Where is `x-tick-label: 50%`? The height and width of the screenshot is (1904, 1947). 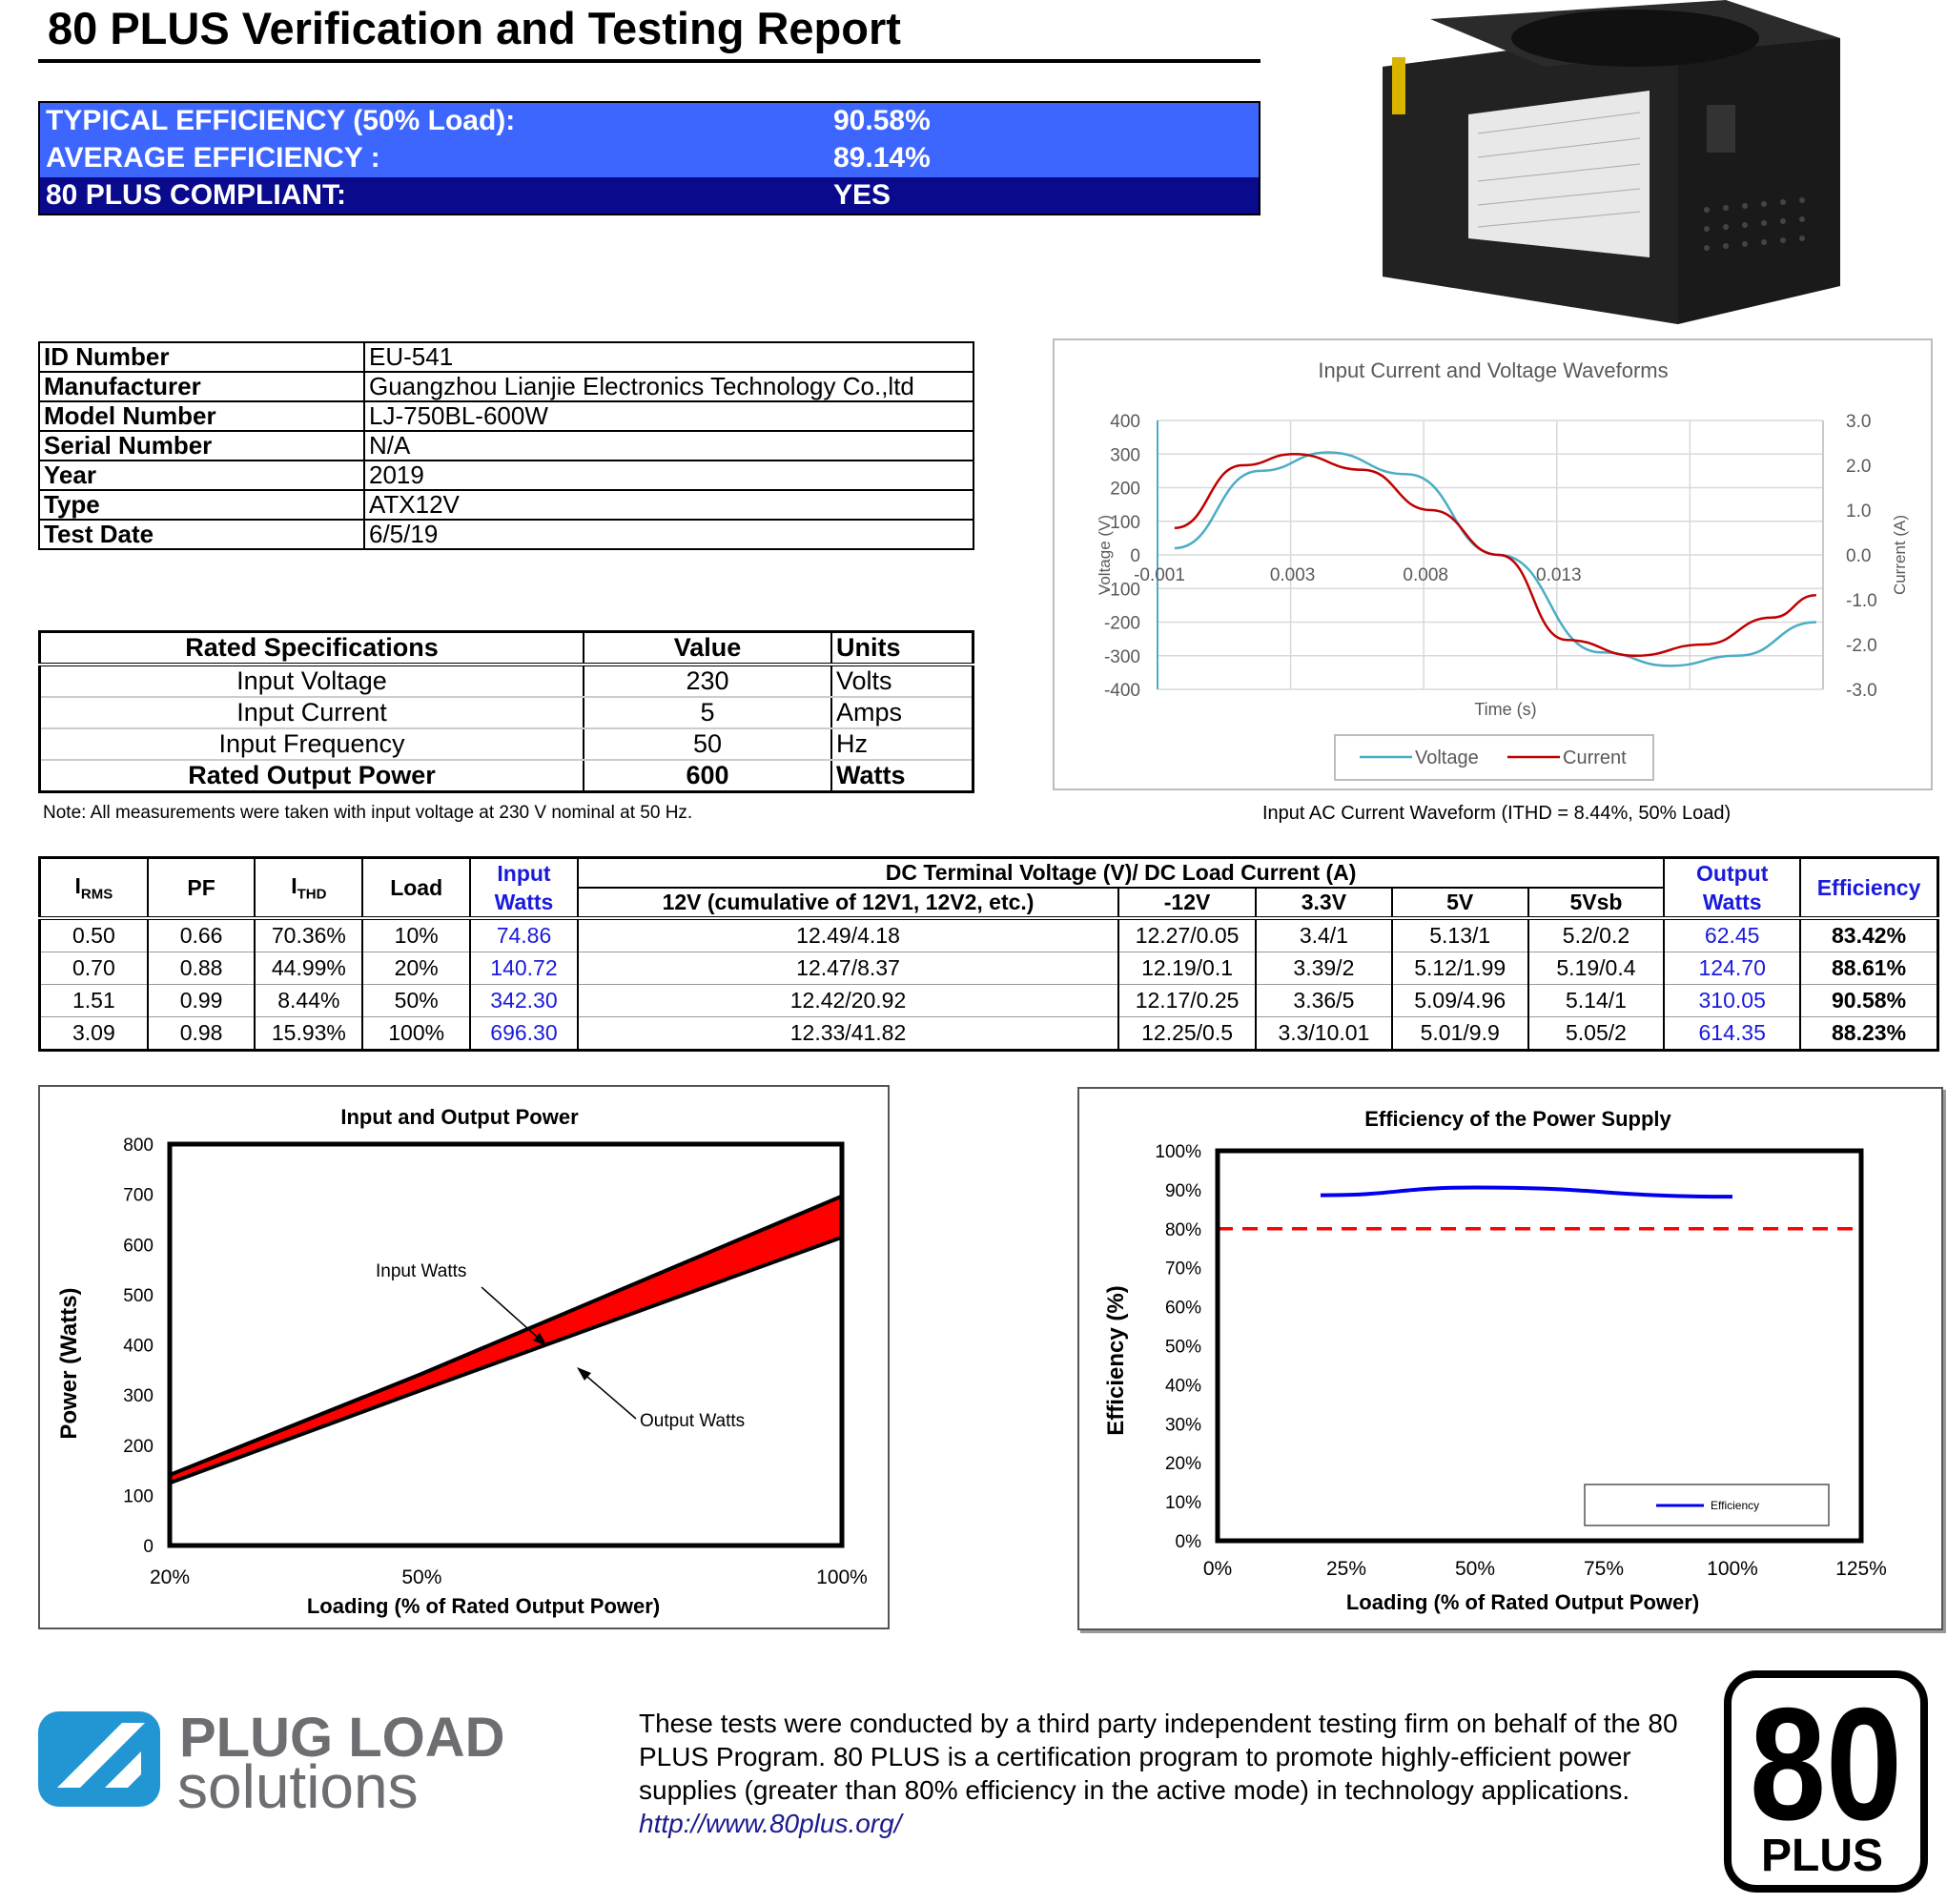 x-tick-label: 50% is located at coordinates (421, 1577).